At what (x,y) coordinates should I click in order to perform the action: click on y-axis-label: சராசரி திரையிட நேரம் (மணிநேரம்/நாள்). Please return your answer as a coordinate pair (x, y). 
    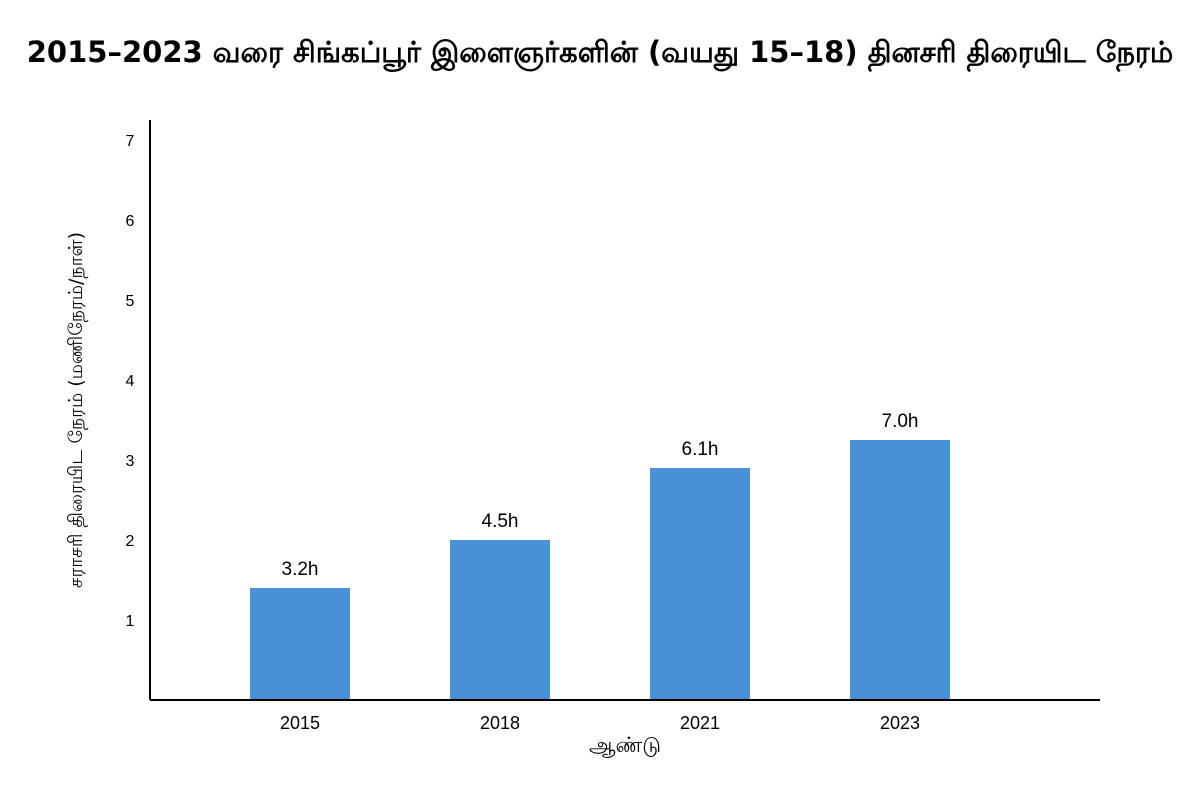
    Looking at the image, I should click on (76, 410).